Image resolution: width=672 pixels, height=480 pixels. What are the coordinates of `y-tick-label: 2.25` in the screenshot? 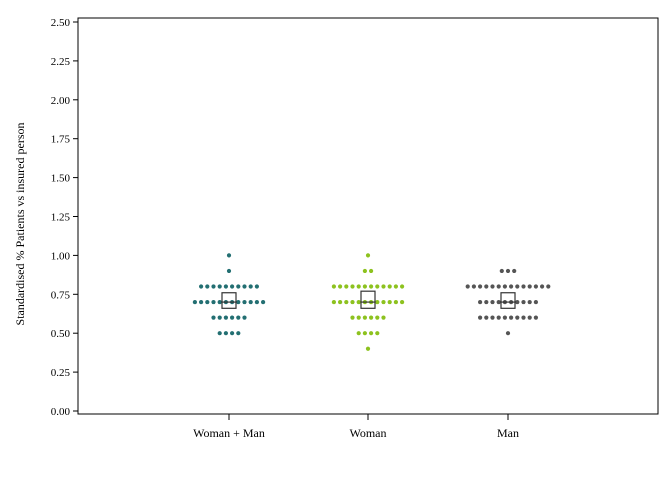 It's located at (61, 62).